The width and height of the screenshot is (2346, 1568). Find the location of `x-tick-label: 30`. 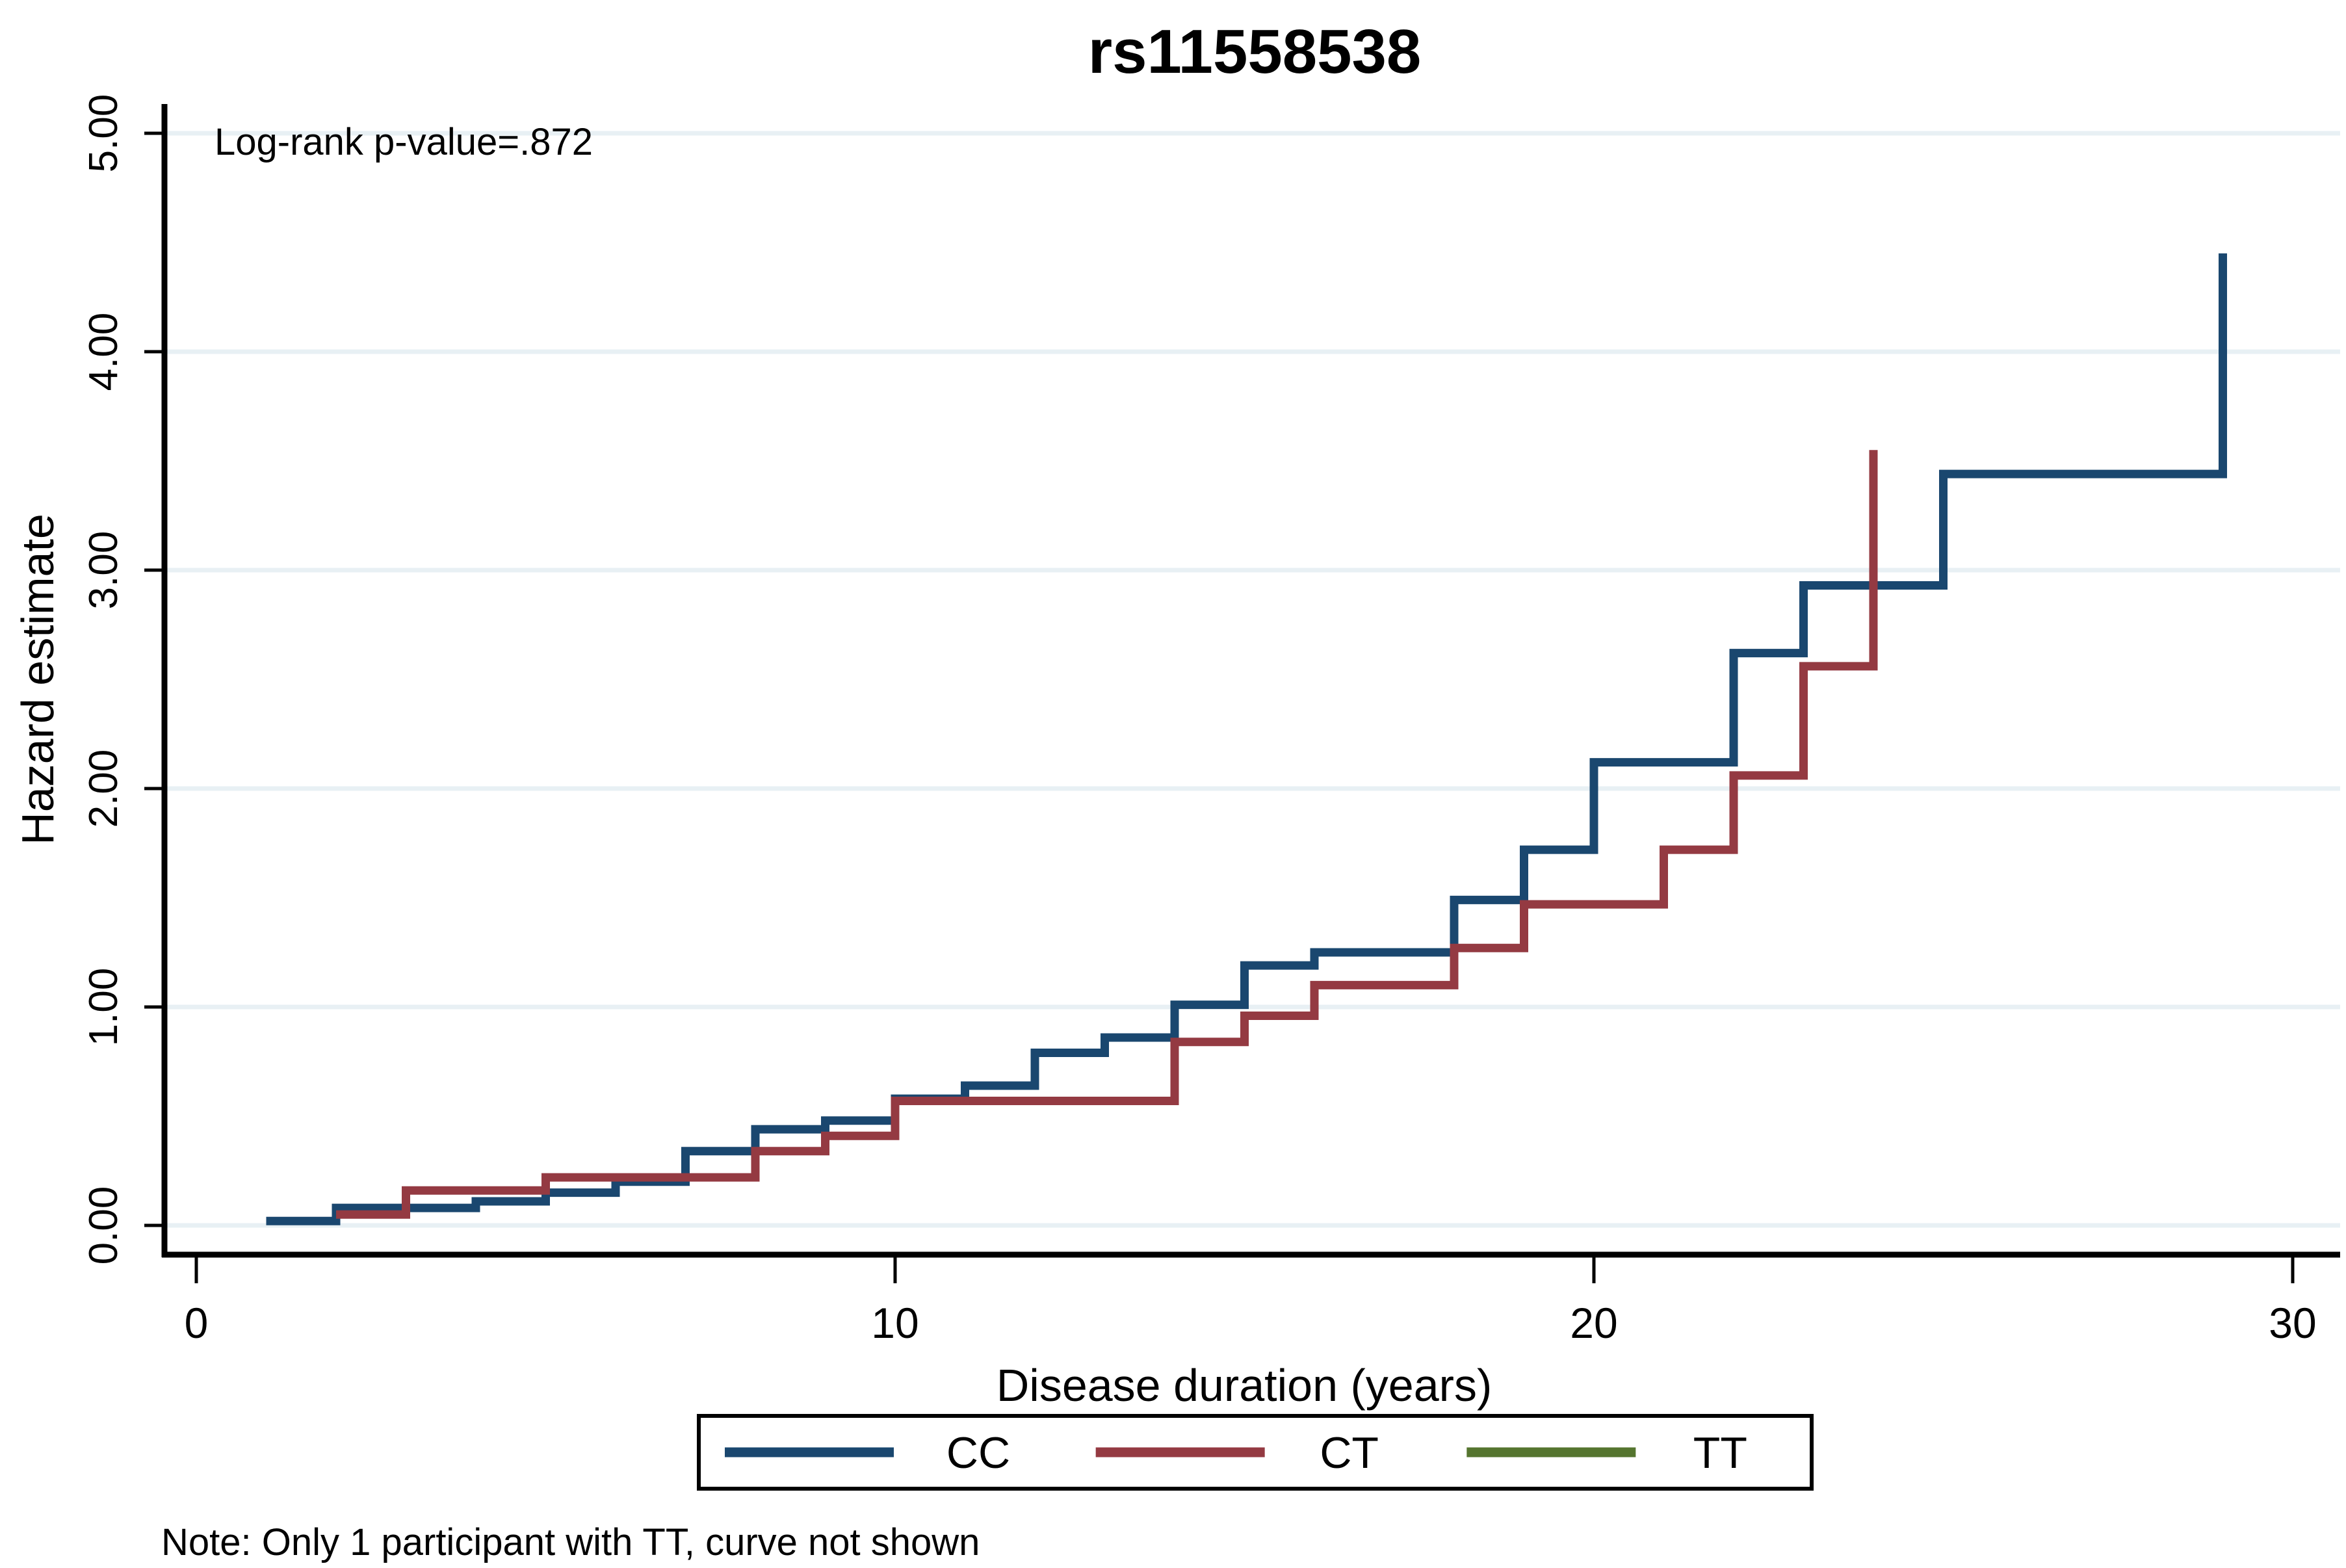

x-tick-label: 30 is located at coordinates (2292, 1323).